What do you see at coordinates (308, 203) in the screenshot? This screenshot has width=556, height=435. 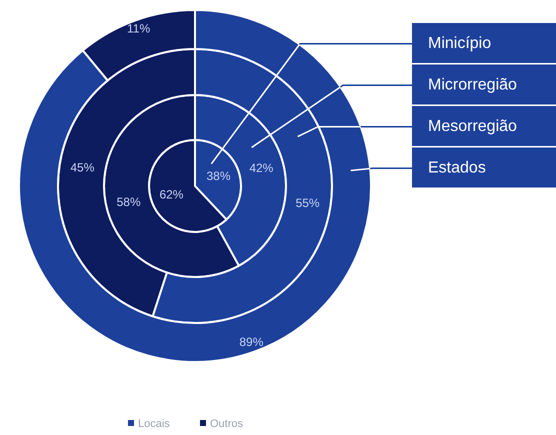 I see `data-label: 55%` at bounding box center [308, 203].